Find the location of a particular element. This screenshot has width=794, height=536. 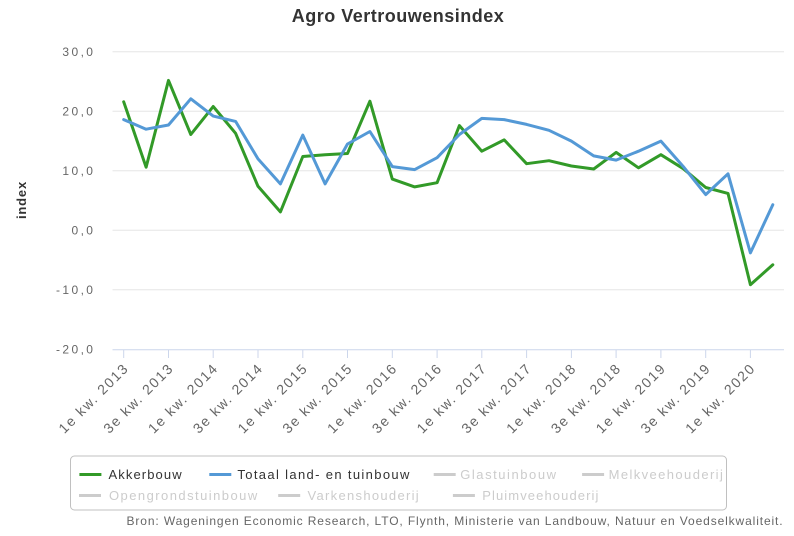

svg-text: 10,0 is located at coordinates (78, 171).